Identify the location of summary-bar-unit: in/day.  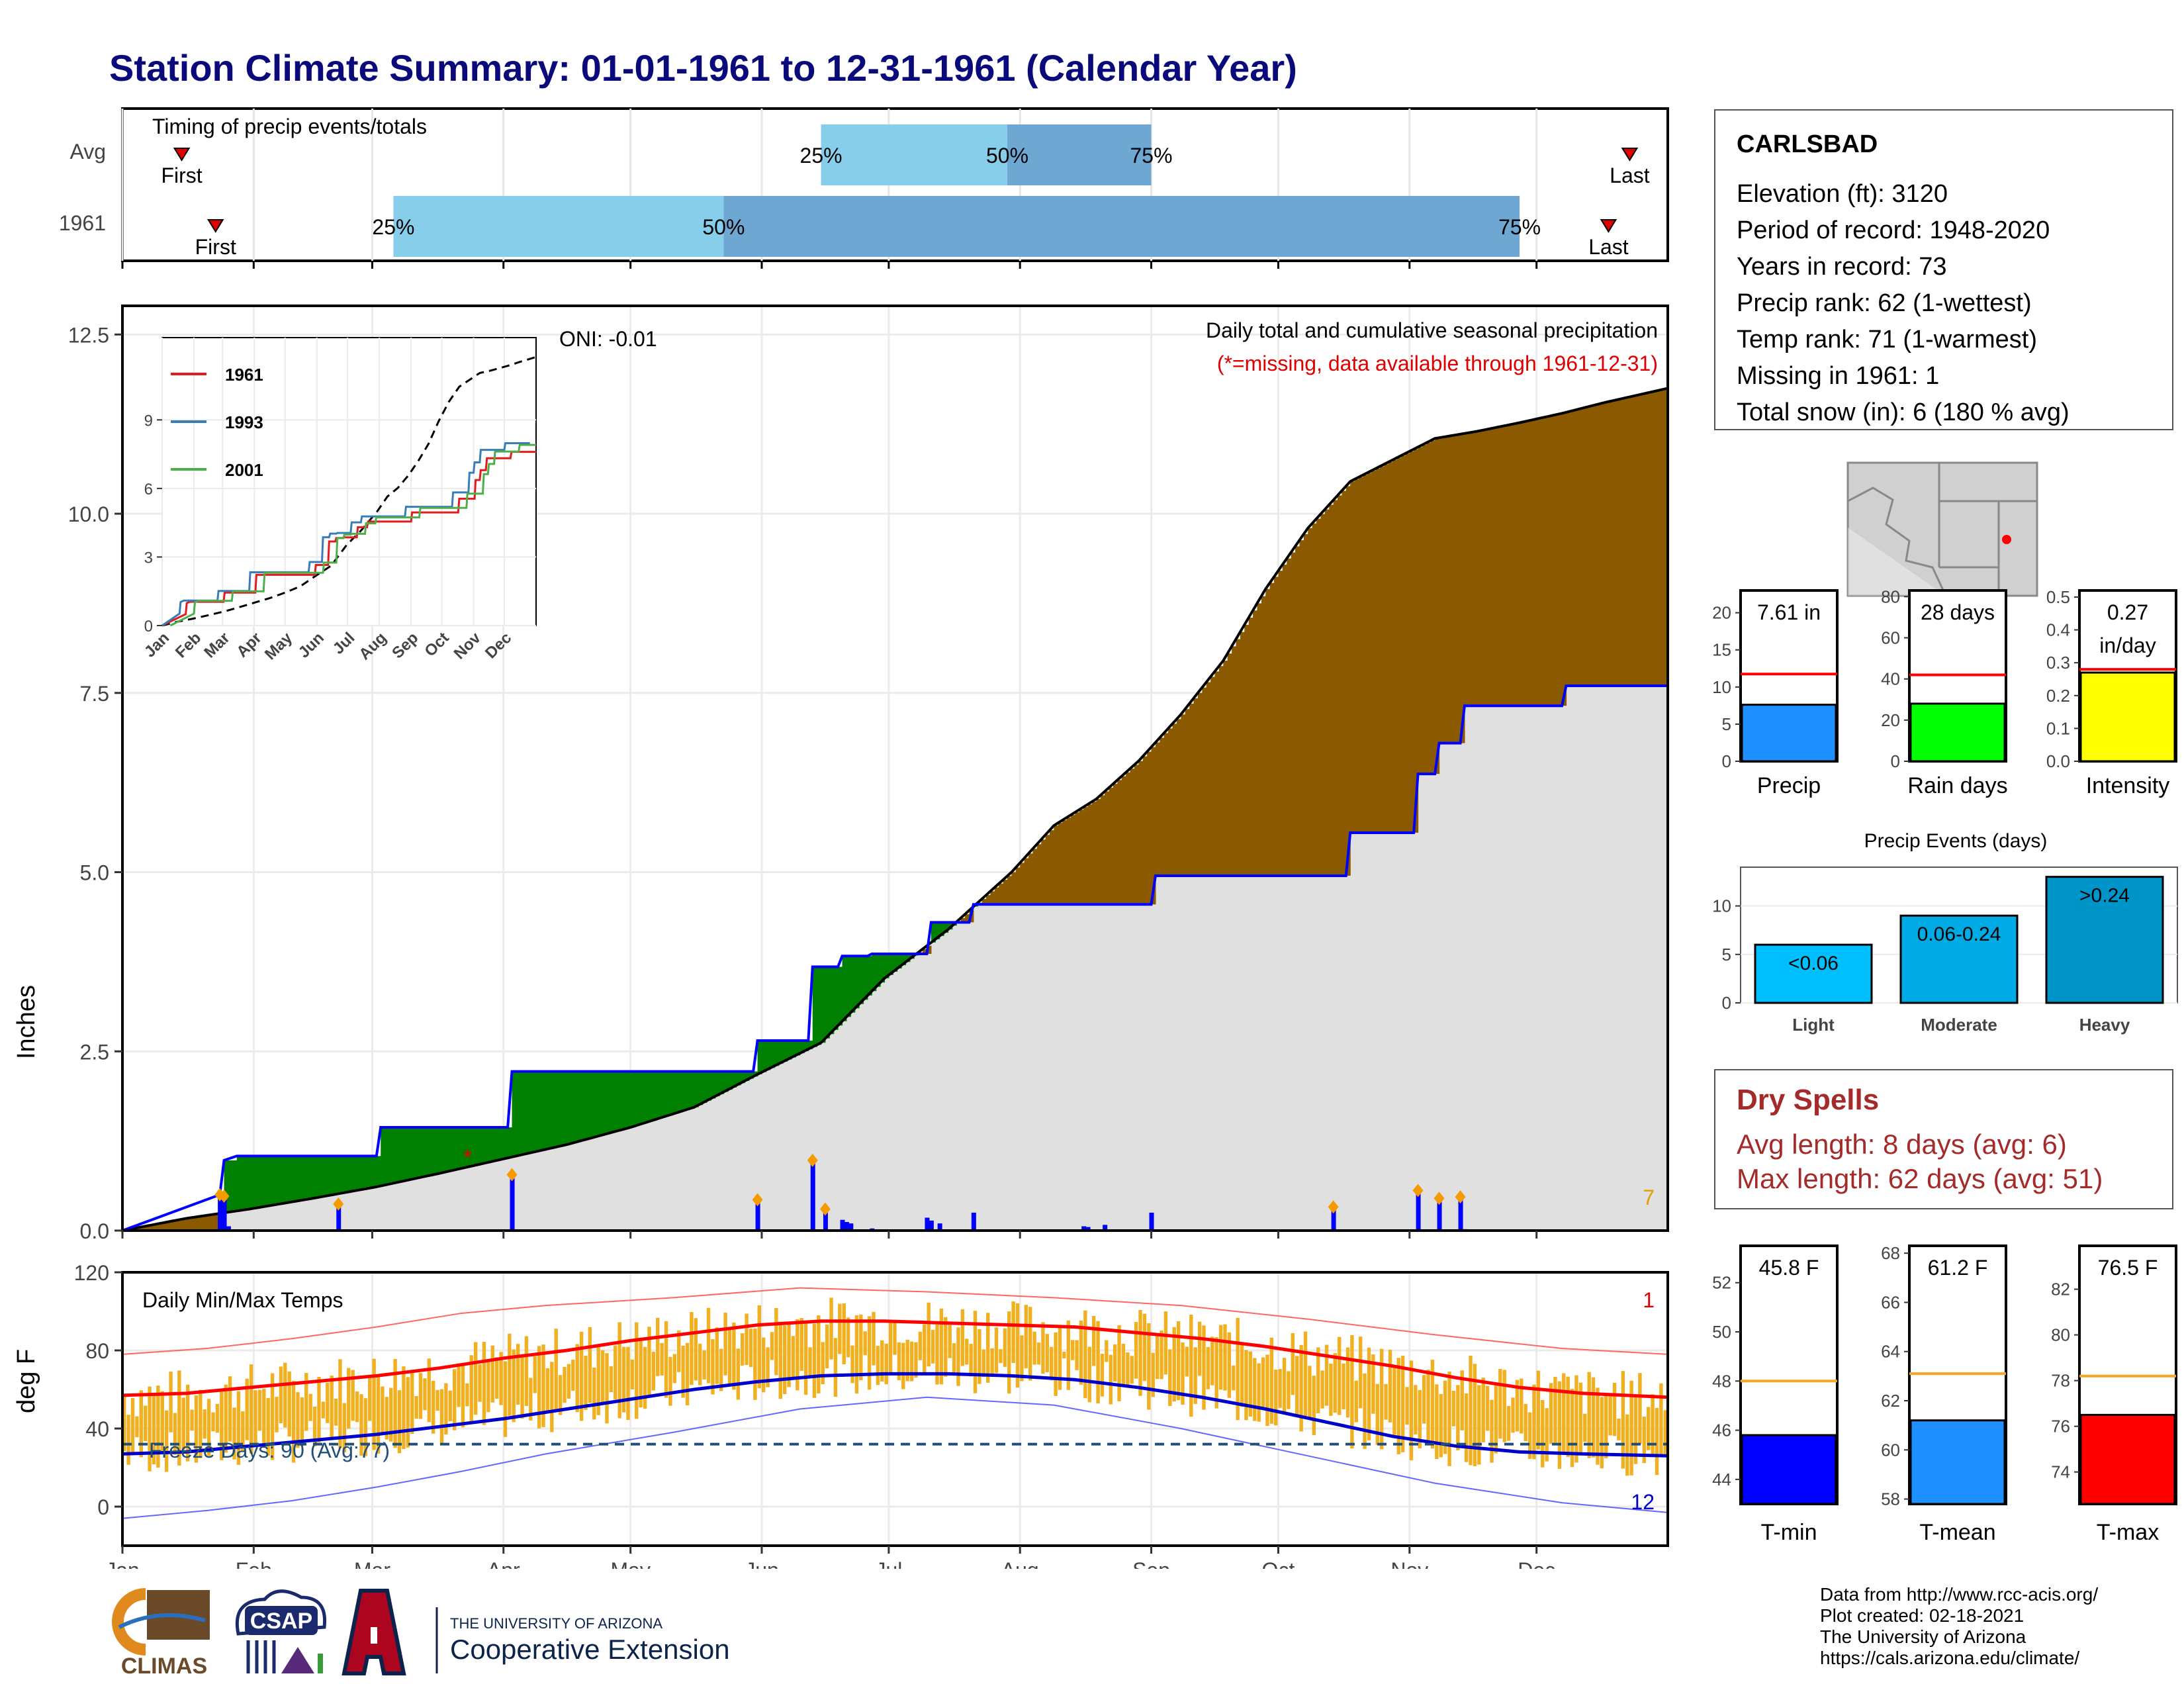
(2127, 645).